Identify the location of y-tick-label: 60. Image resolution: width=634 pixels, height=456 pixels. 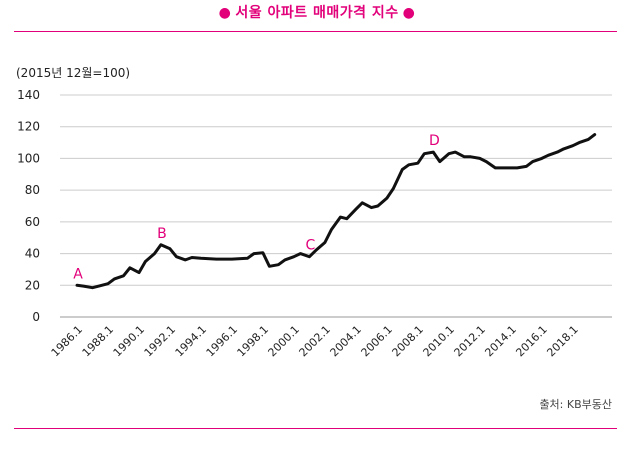
(32, 222).